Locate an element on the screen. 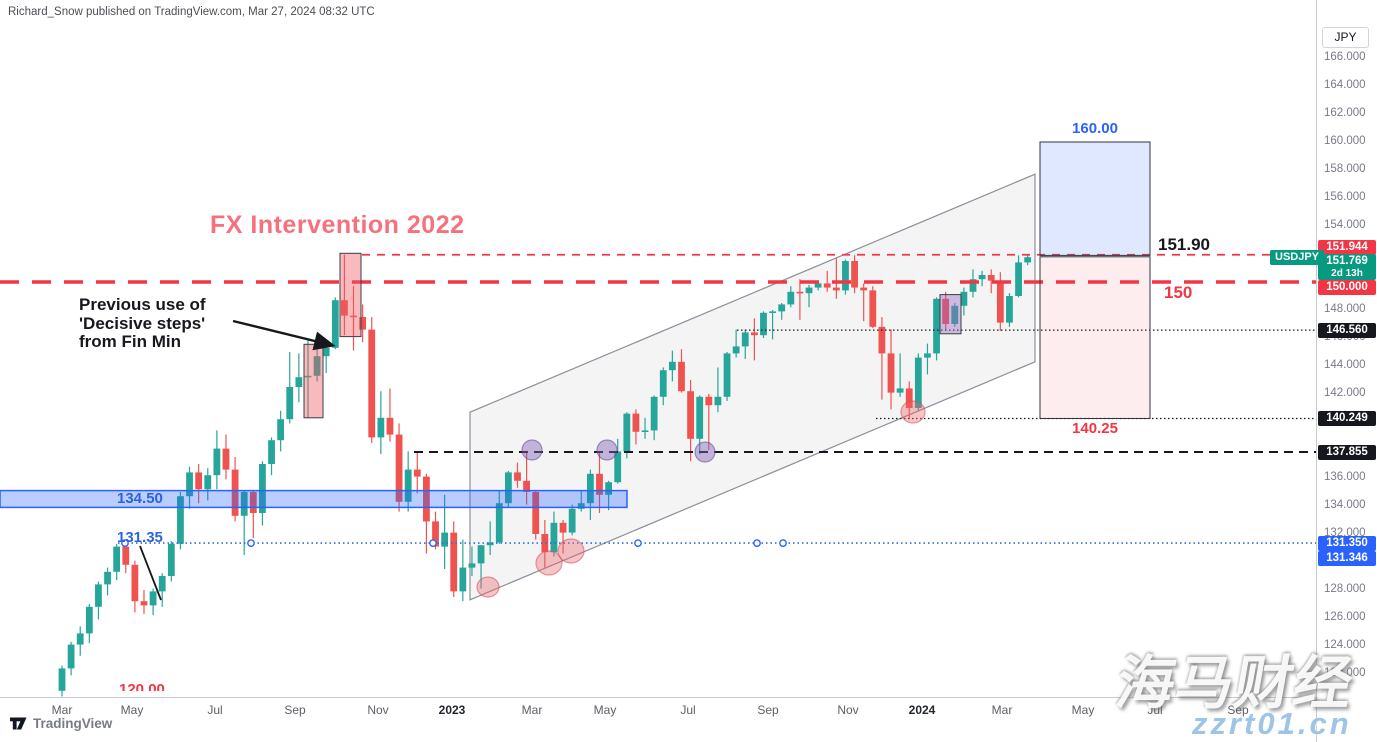 The image size is (1377, 742). price-label-151.944: 151.944 is located at coordinates (1347, 247).